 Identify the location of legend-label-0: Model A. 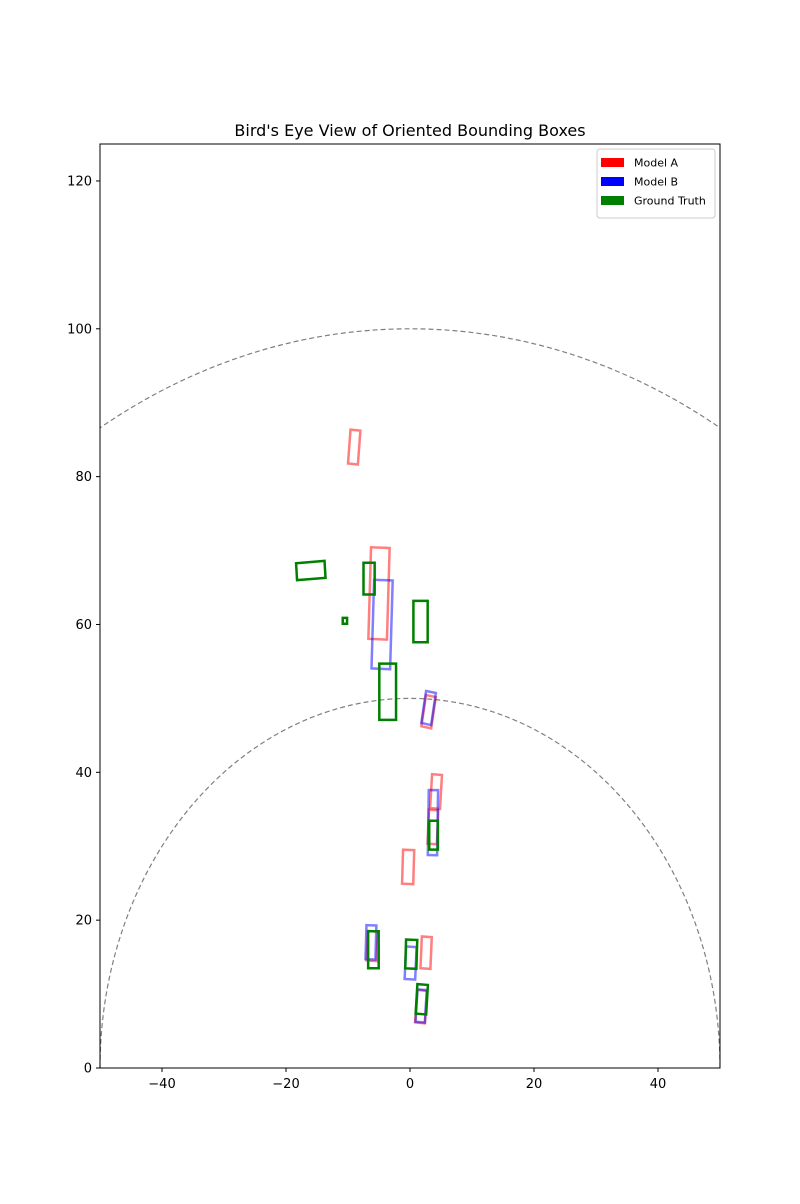
(656, 163).